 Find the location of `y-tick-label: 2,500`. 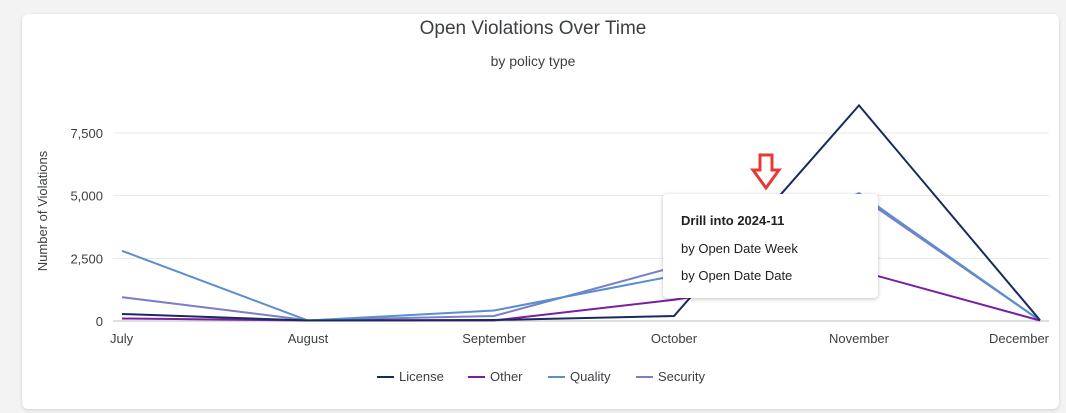

y-tick-label: 2,500 is located at coordinates (86, 258).